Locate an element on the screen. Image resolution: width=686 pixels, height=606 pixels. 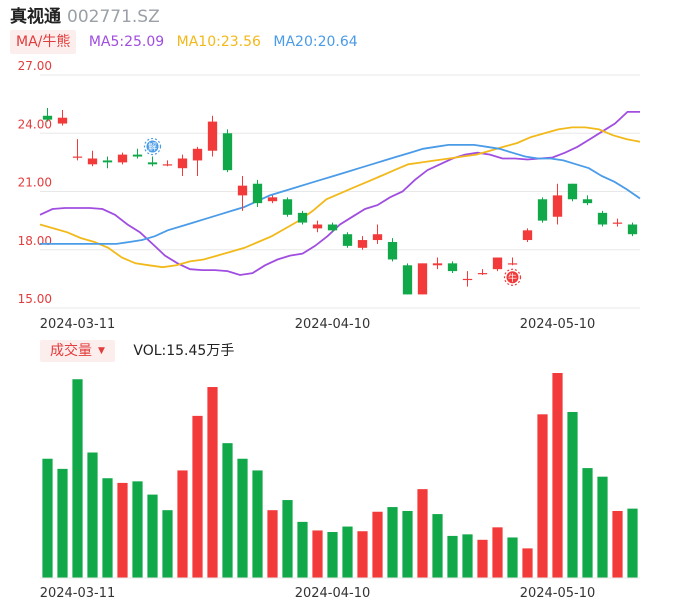
ma5-label: MA5:25.09 is located at coordinates (126, 42).